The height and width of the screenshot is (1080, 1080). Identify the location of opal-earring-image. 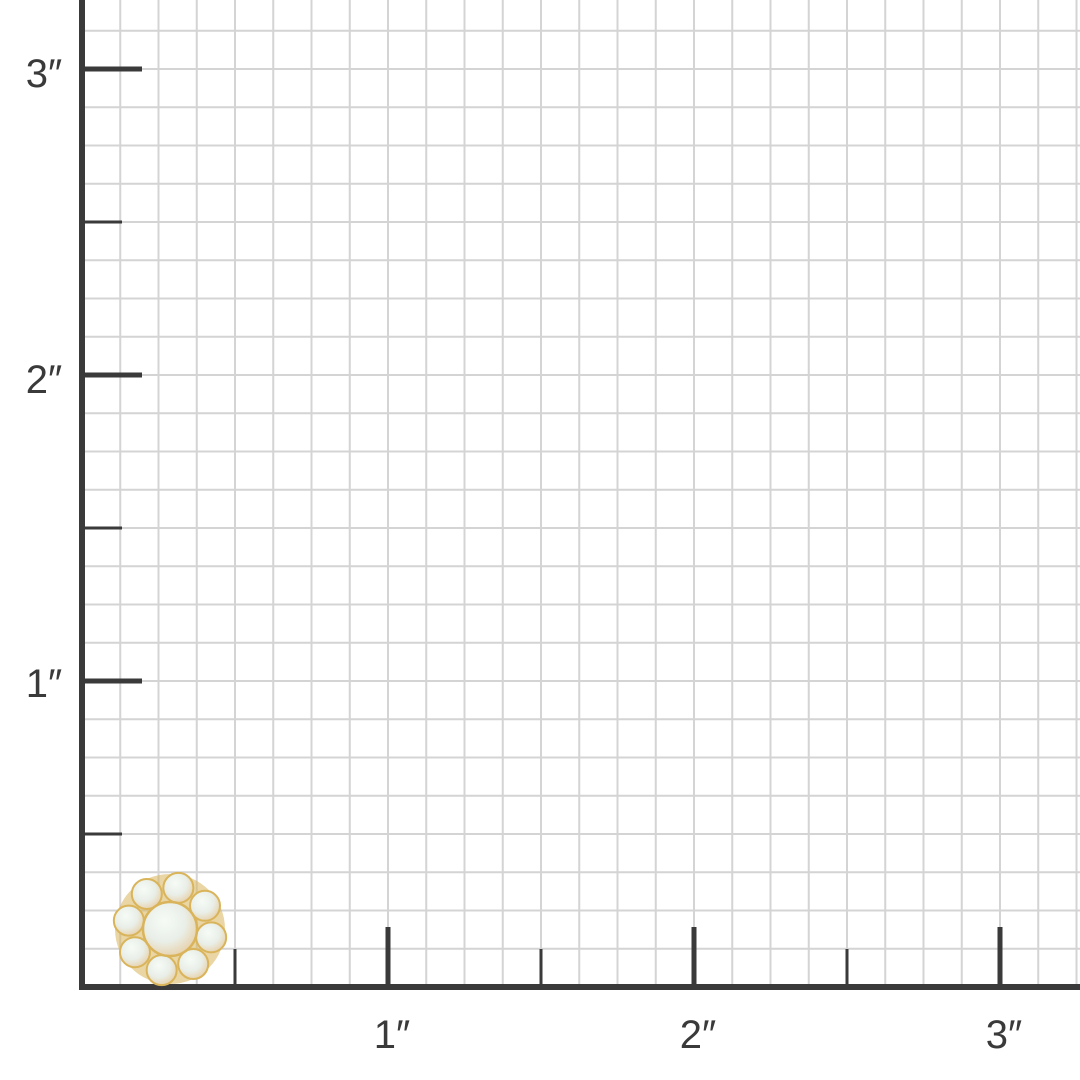
(170, 929).